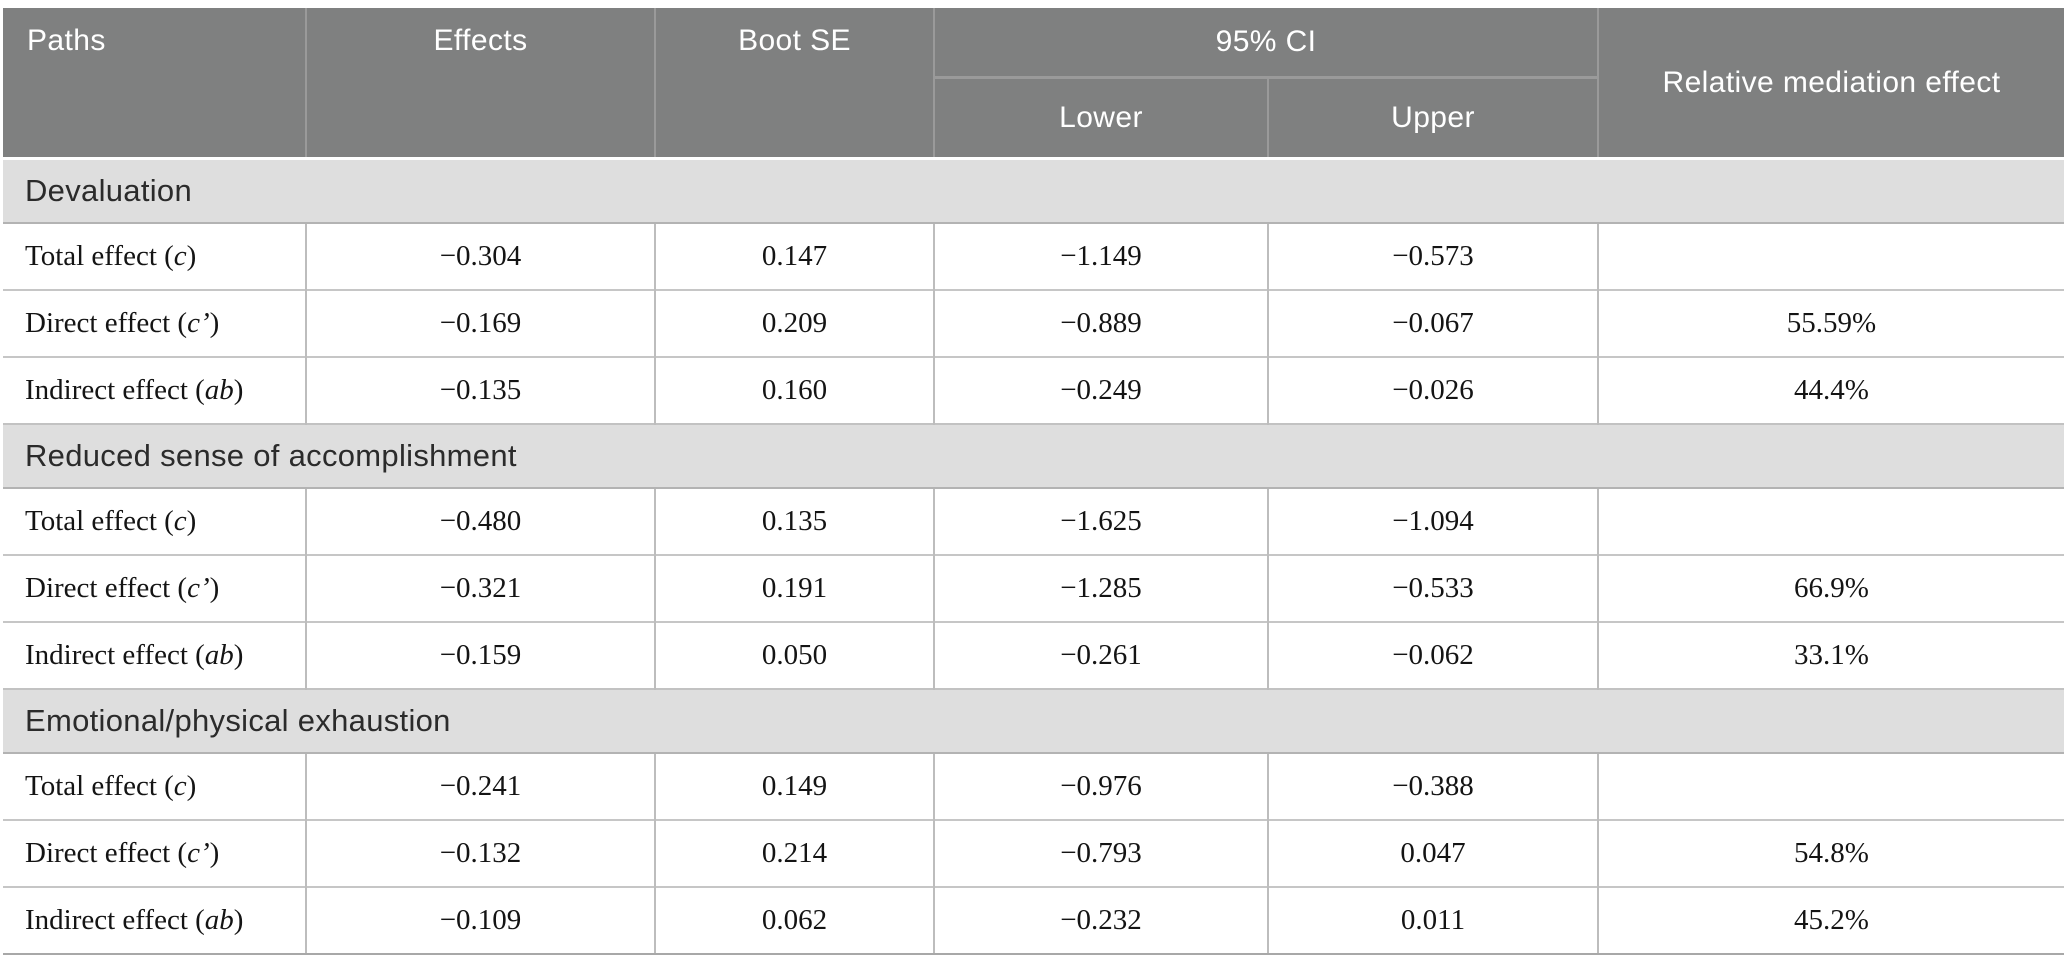 This screenshot has width=2067, height=955. I want to click on section-header-row-emotional-physical-exhaustion: Emotional/physical exhaustion, so click(1033, 721).